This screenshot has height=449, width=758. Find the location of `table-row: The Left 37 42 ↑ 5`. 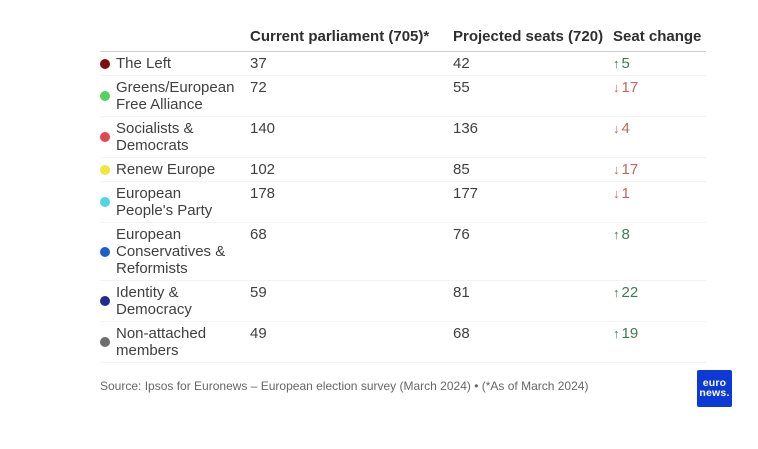

table-row: The Left 37 42 ↑ 5 is located at coordinates (403, 64).